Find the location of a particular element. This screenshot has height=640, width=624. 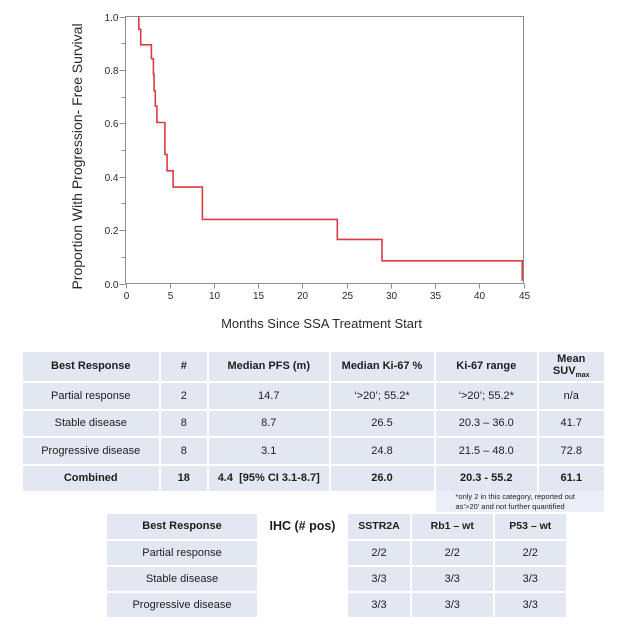

y-tick-label: 0.2 is located at coordinates (112, 231).